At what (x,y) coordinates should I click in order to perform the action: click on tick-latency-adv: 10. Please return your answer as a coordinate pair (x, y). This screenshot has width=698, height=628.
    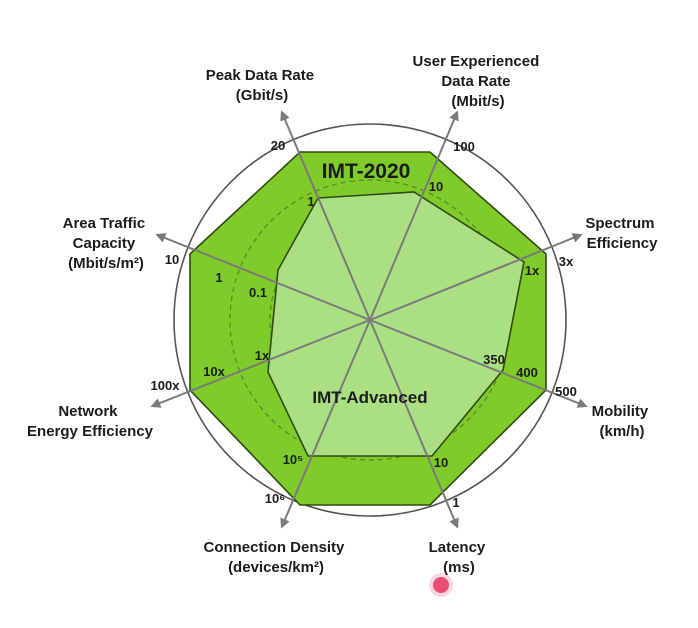
    Looking at the image, I should click on (441, 462).